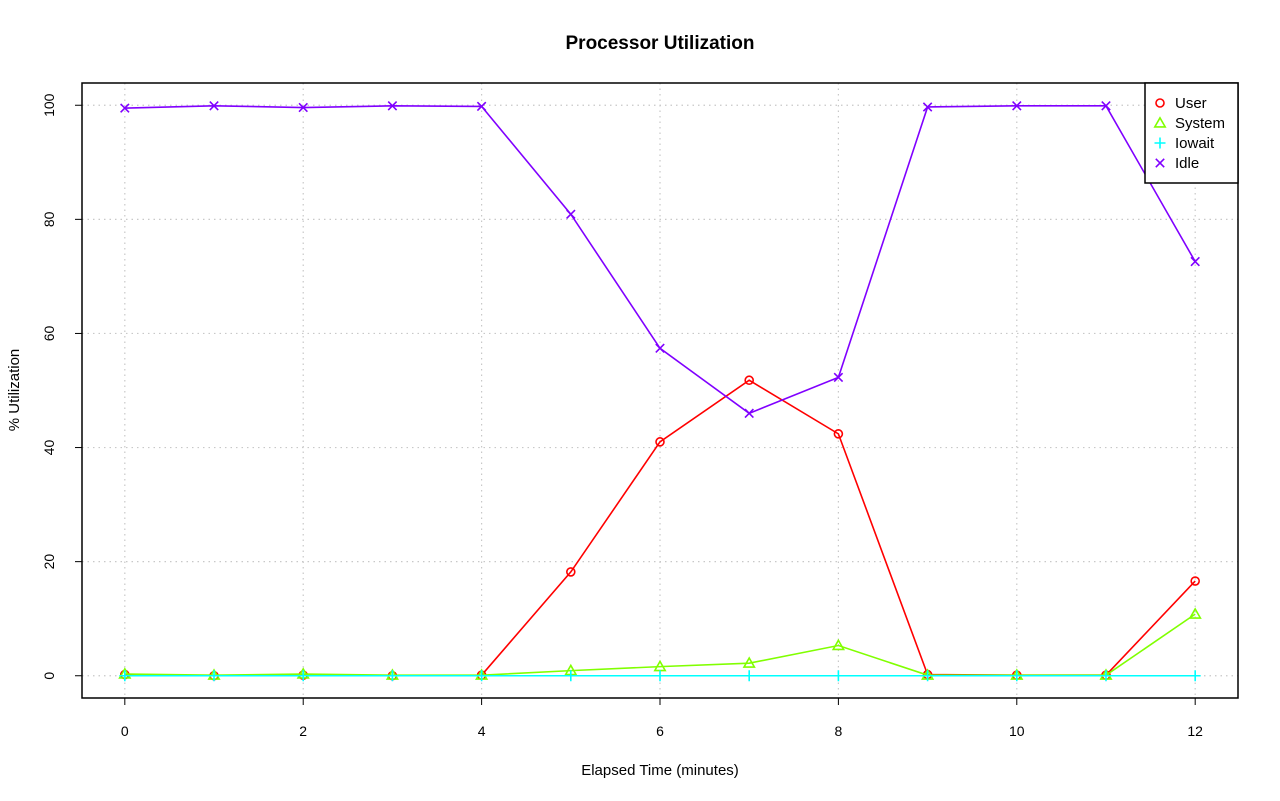  What do you see at coordinates (1160, 122) in the screenshot?
I see `legend-marker-system` at bounding box center [1160, 122].